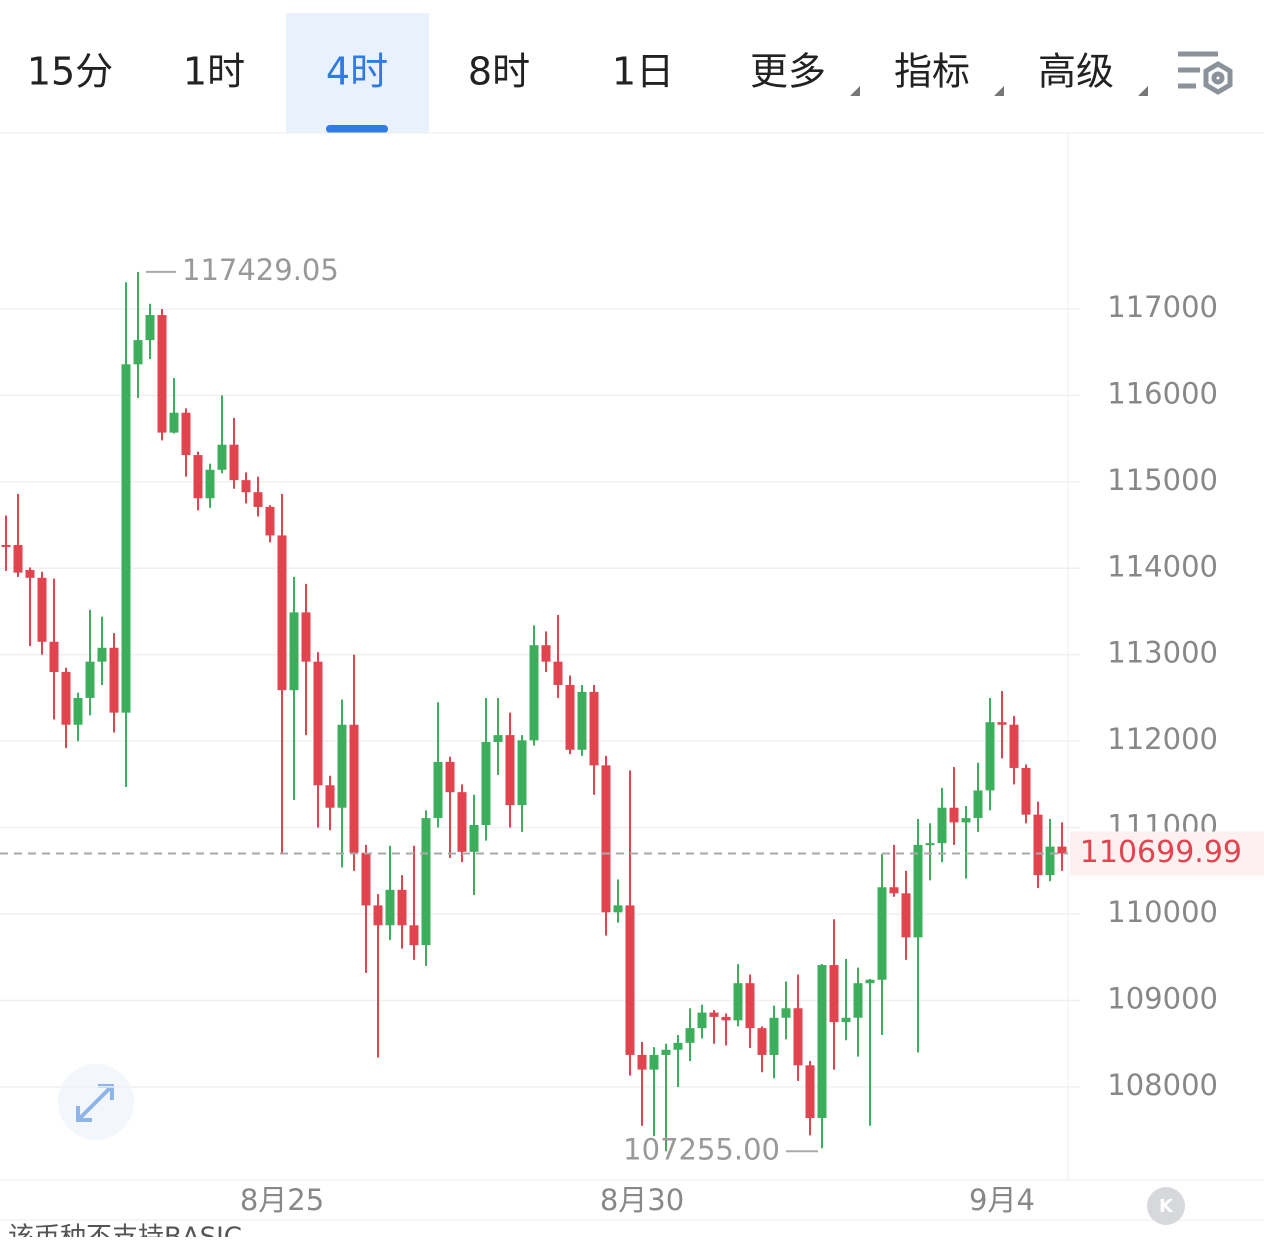  I want to click on y-tick-label: 116000, so click(1162, 393).